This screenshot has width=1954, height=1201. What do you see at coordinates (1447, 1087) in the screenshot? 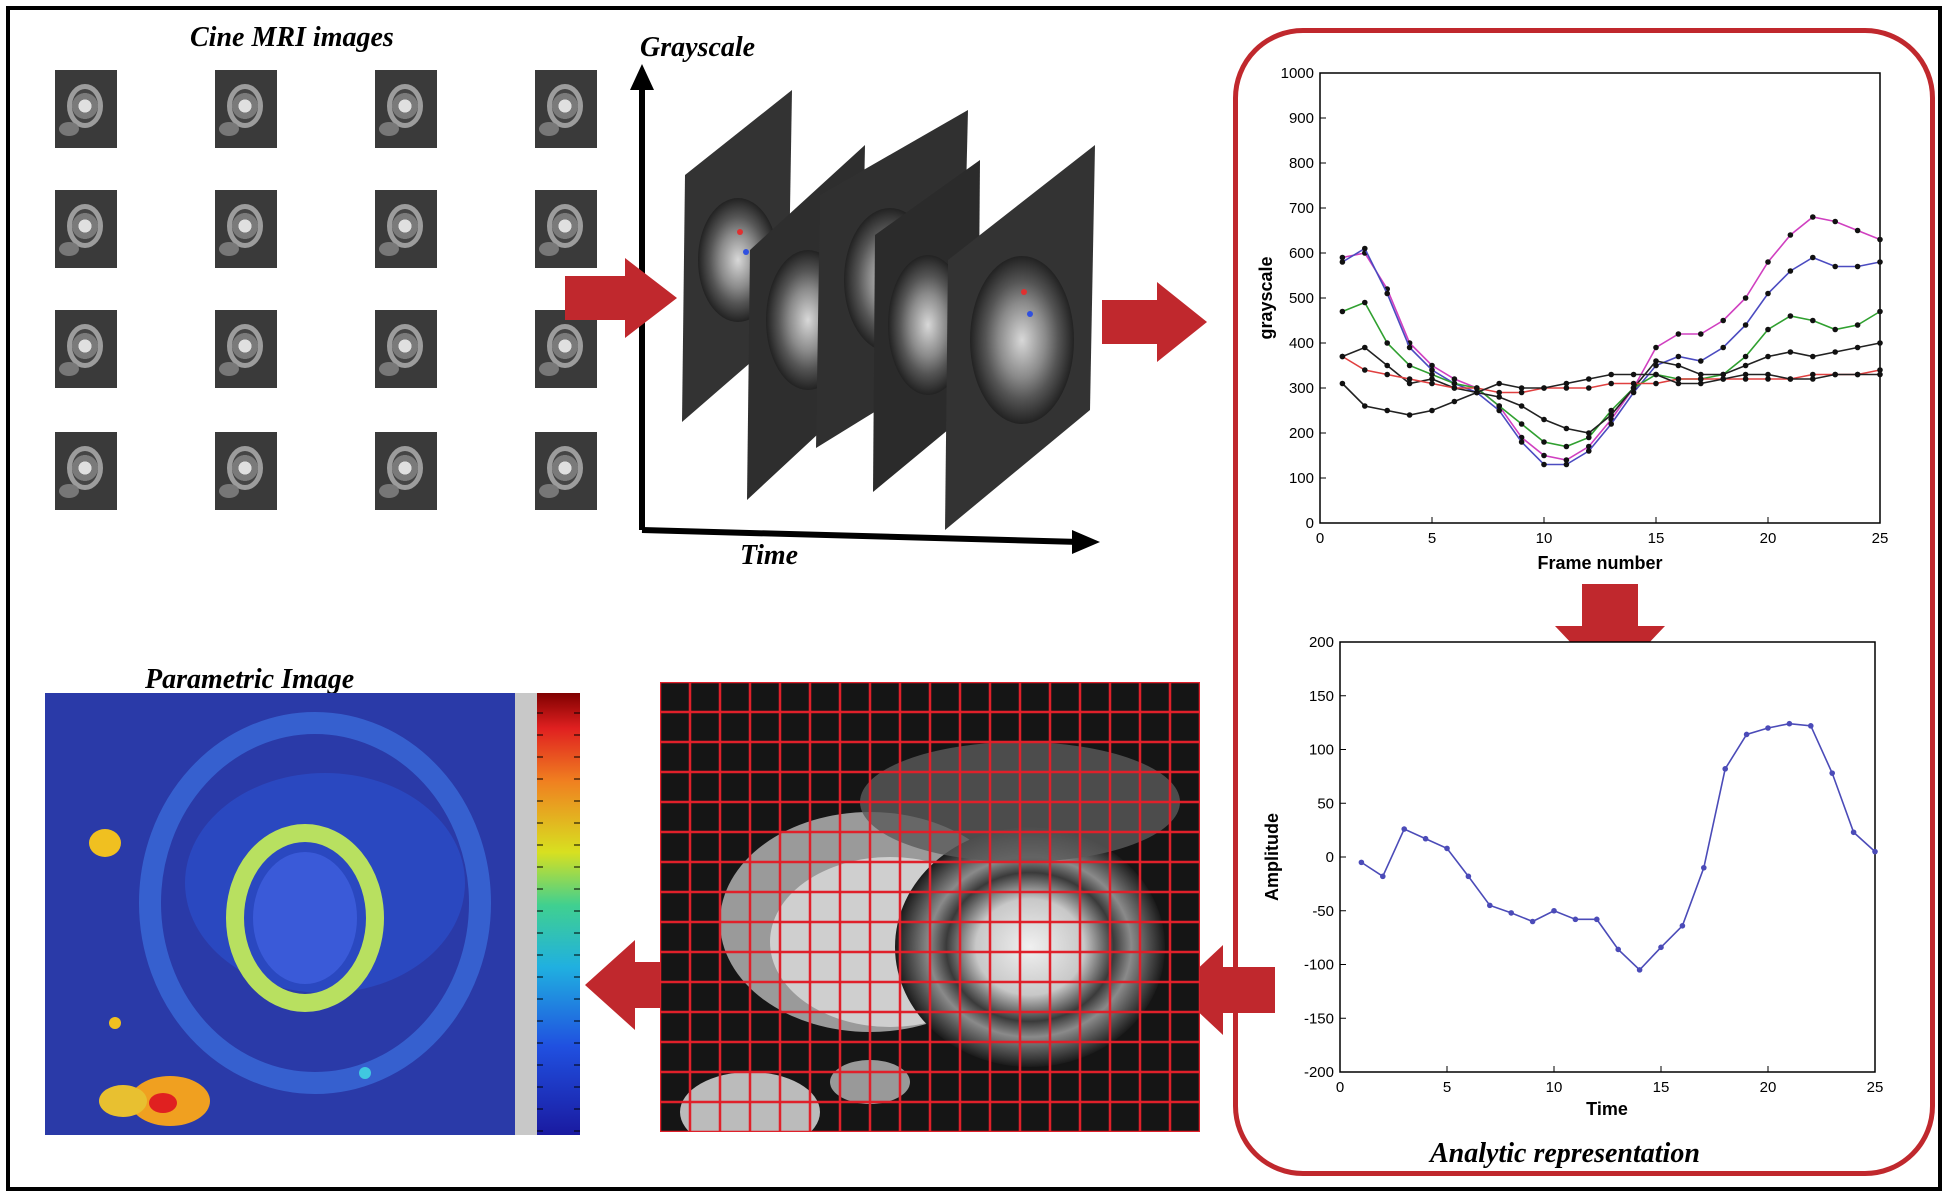
I see `amplitude-chart-xtick-label: 5` at bounding box center [1447, 1087].